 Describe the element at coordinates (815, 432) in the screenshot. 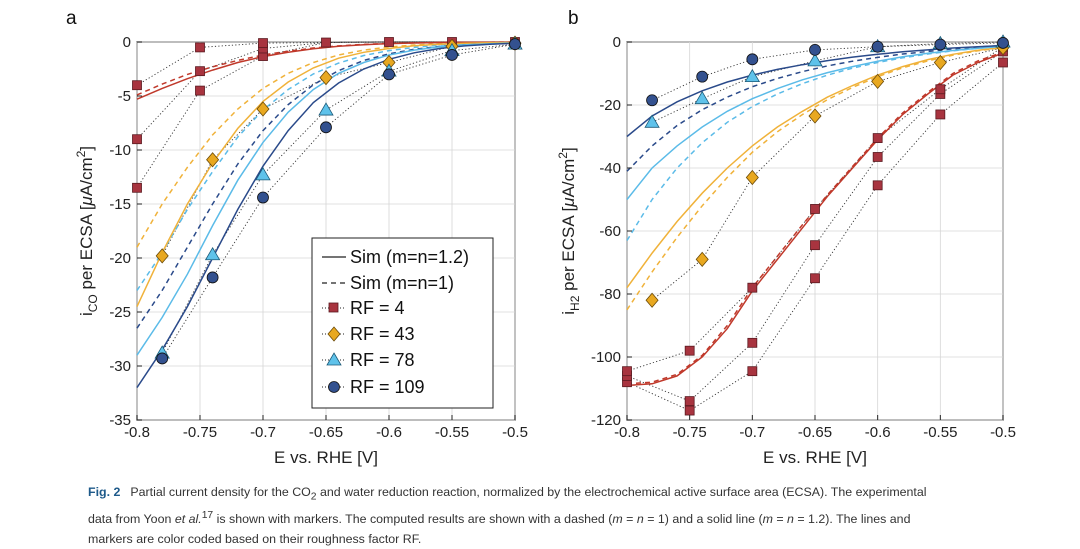

I see `x-tick-label: -0.65` at that location.